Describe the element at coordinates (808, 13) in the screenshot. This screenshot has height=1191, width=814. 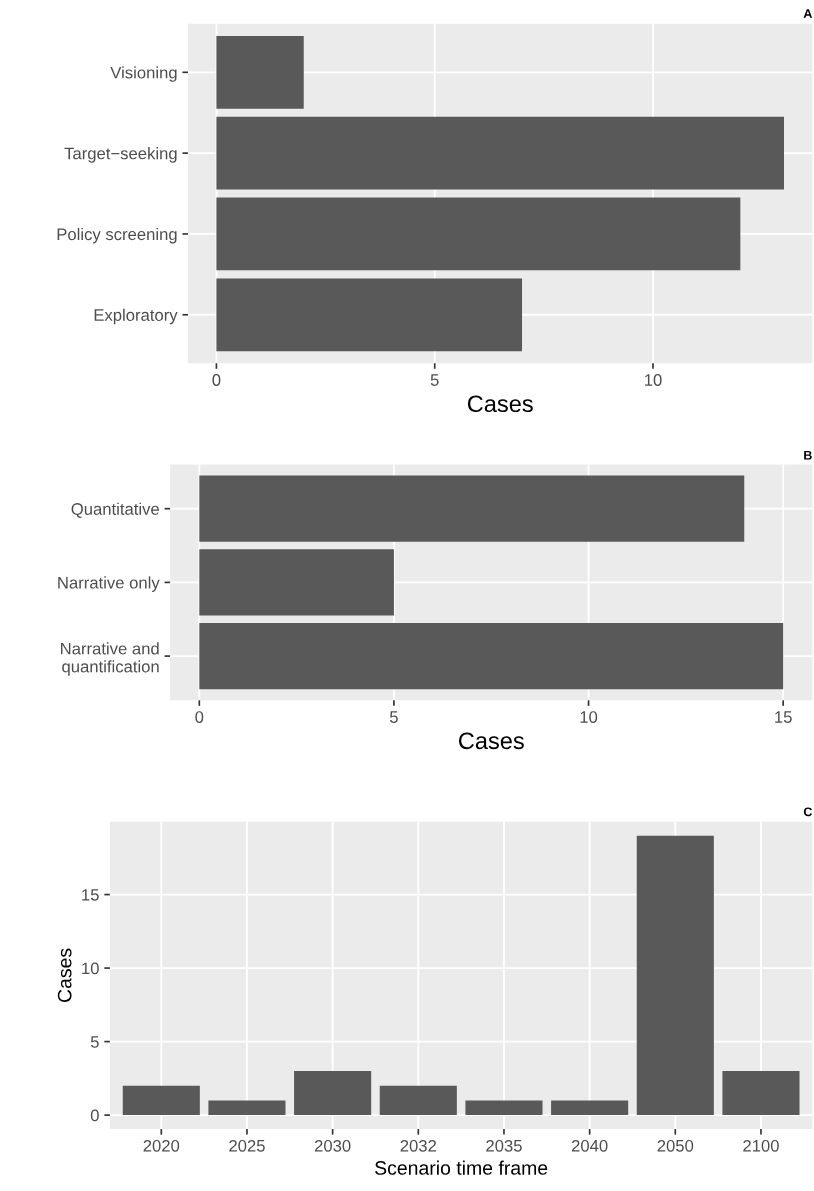
I see `text: A` at that location.